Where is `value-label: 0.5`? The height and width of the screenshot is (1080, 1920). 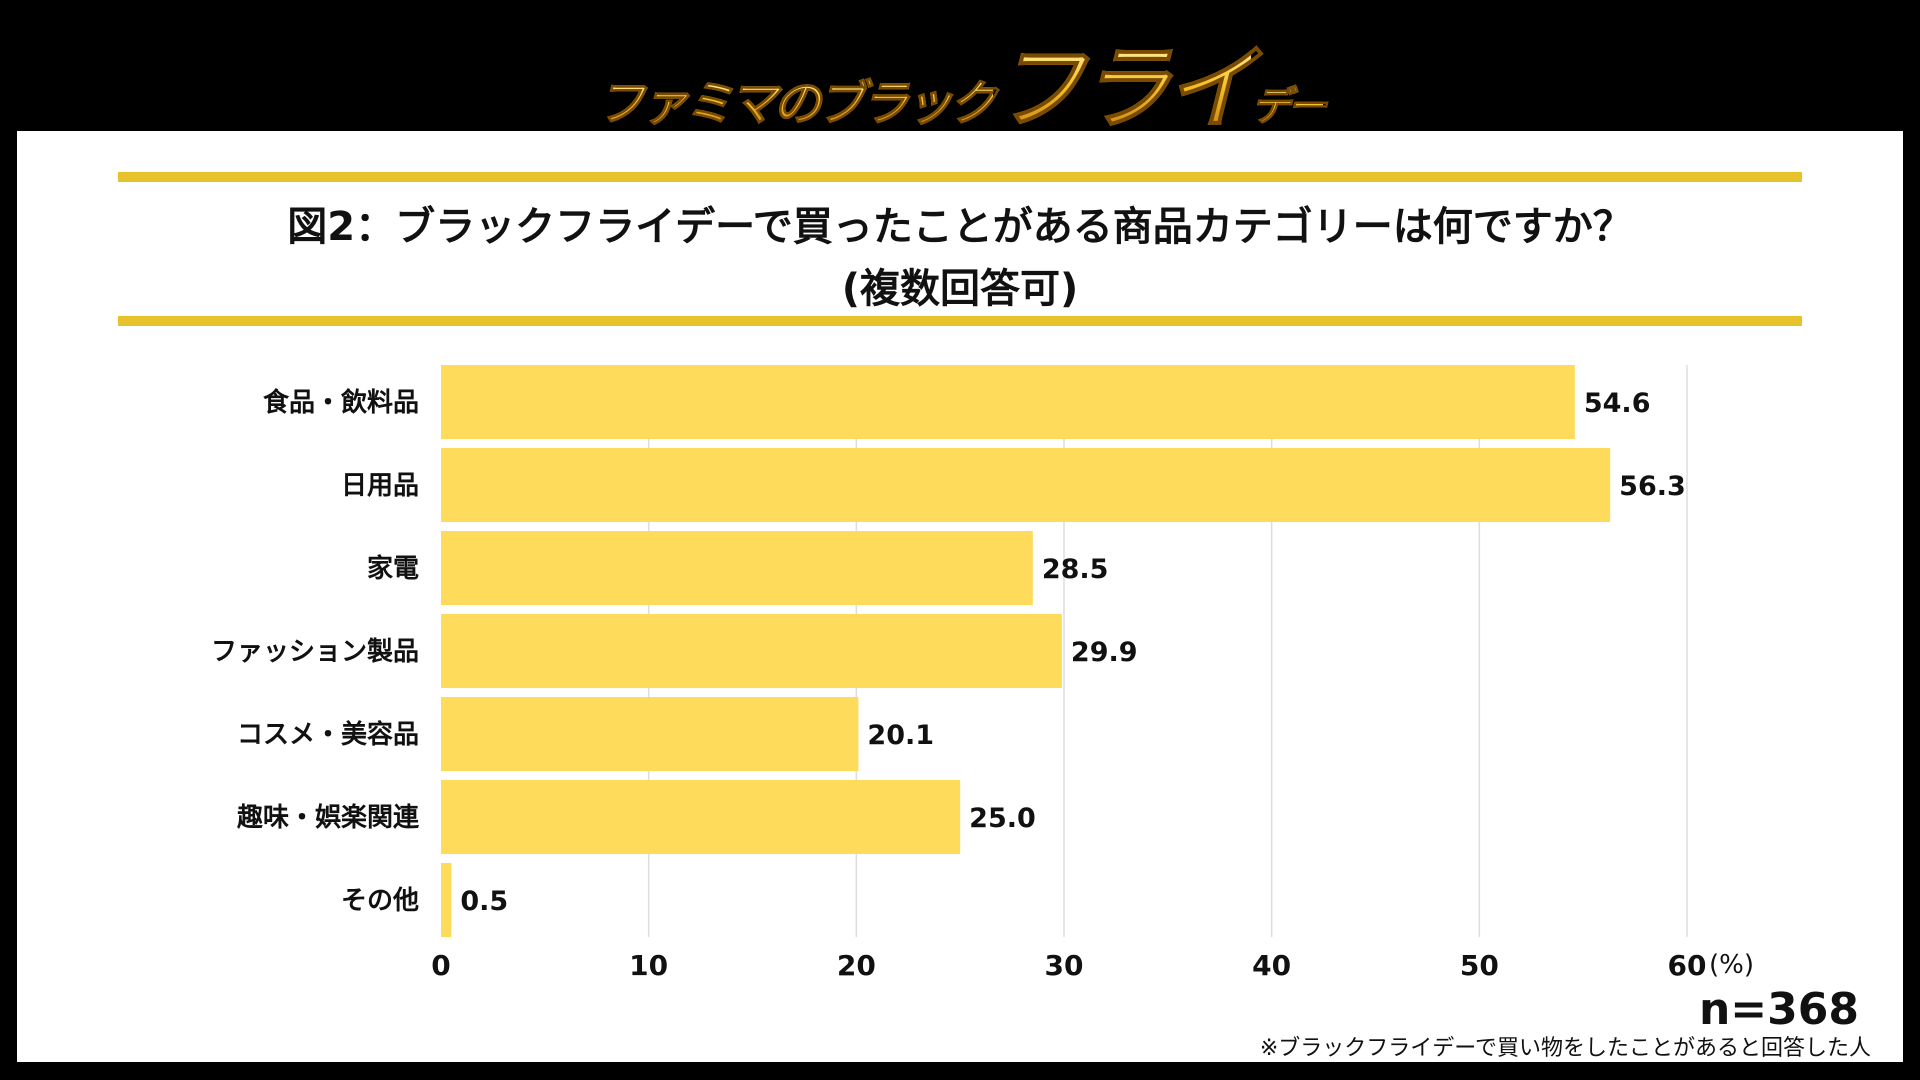
value-label: 0.5 is located at coordinates (484, 901).